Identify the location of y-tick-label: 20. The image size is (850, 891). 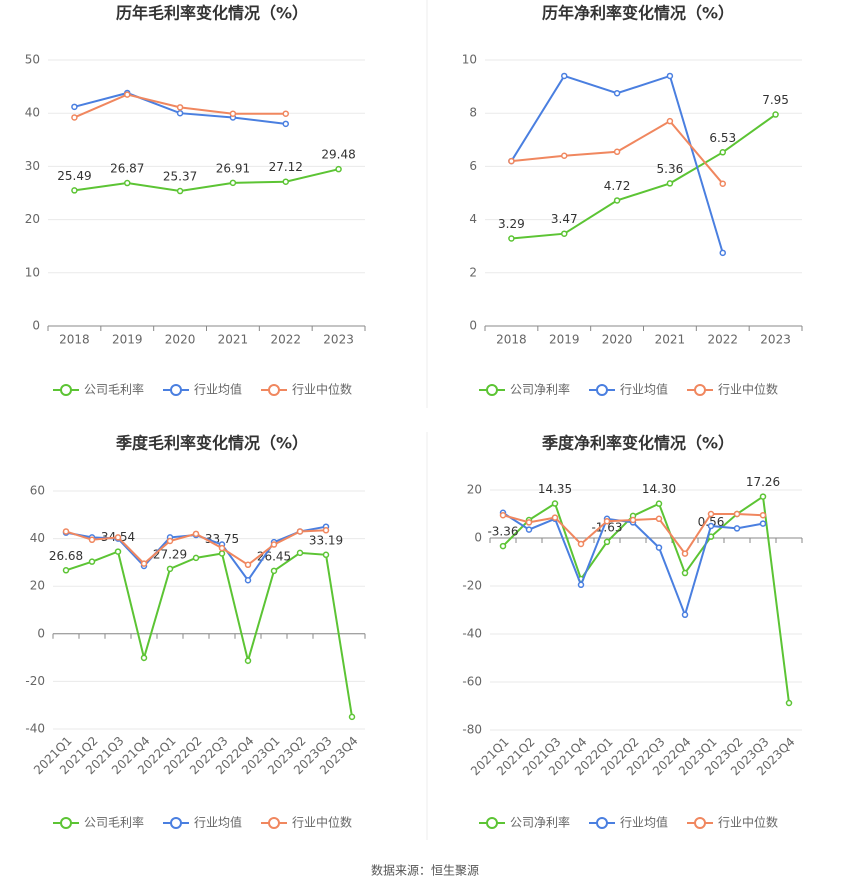
(32, 219).